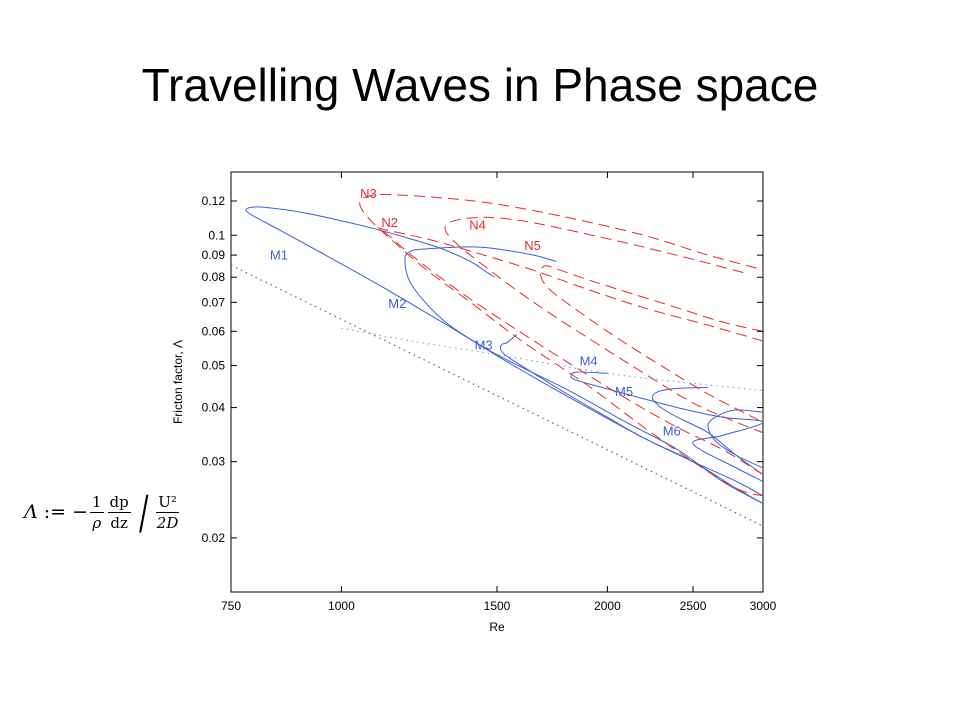 The image size is (960, 720). What do you see at coordinates (477, 225) in the screenshot?
I see `series-label-n4: N4` at bounding box center [477, 225].